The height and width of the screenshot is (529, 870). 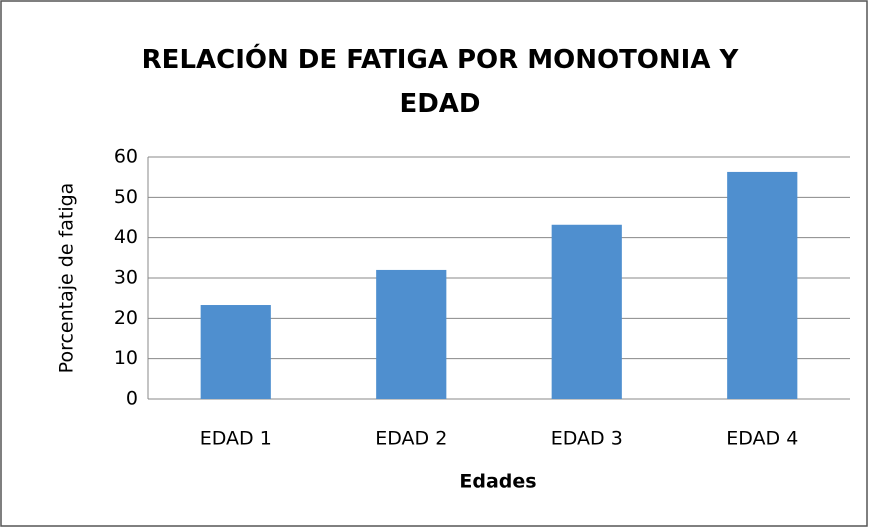 I want to click on x-tick-label: EDAD 2, so click(x=411, y=439).